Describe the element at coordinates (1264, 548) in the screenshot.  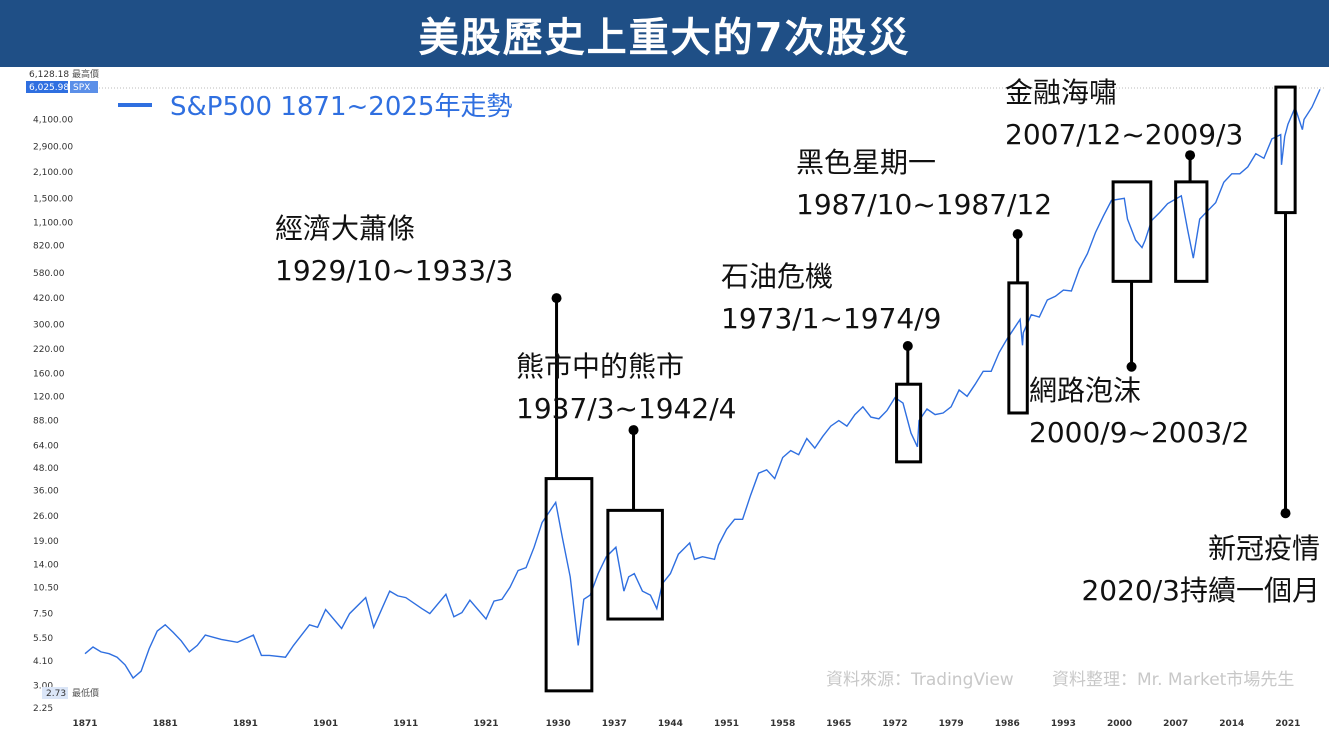
I see `crash-label: 新冠疫情` at that location.